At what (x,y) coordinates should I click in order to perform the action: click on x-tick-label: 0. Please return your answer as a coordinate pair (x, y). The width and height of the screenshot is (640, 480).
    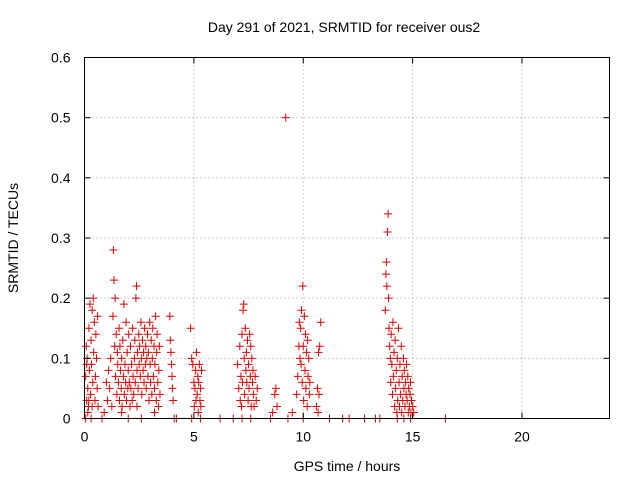
    Looking at the image, I should click on (85, 437).